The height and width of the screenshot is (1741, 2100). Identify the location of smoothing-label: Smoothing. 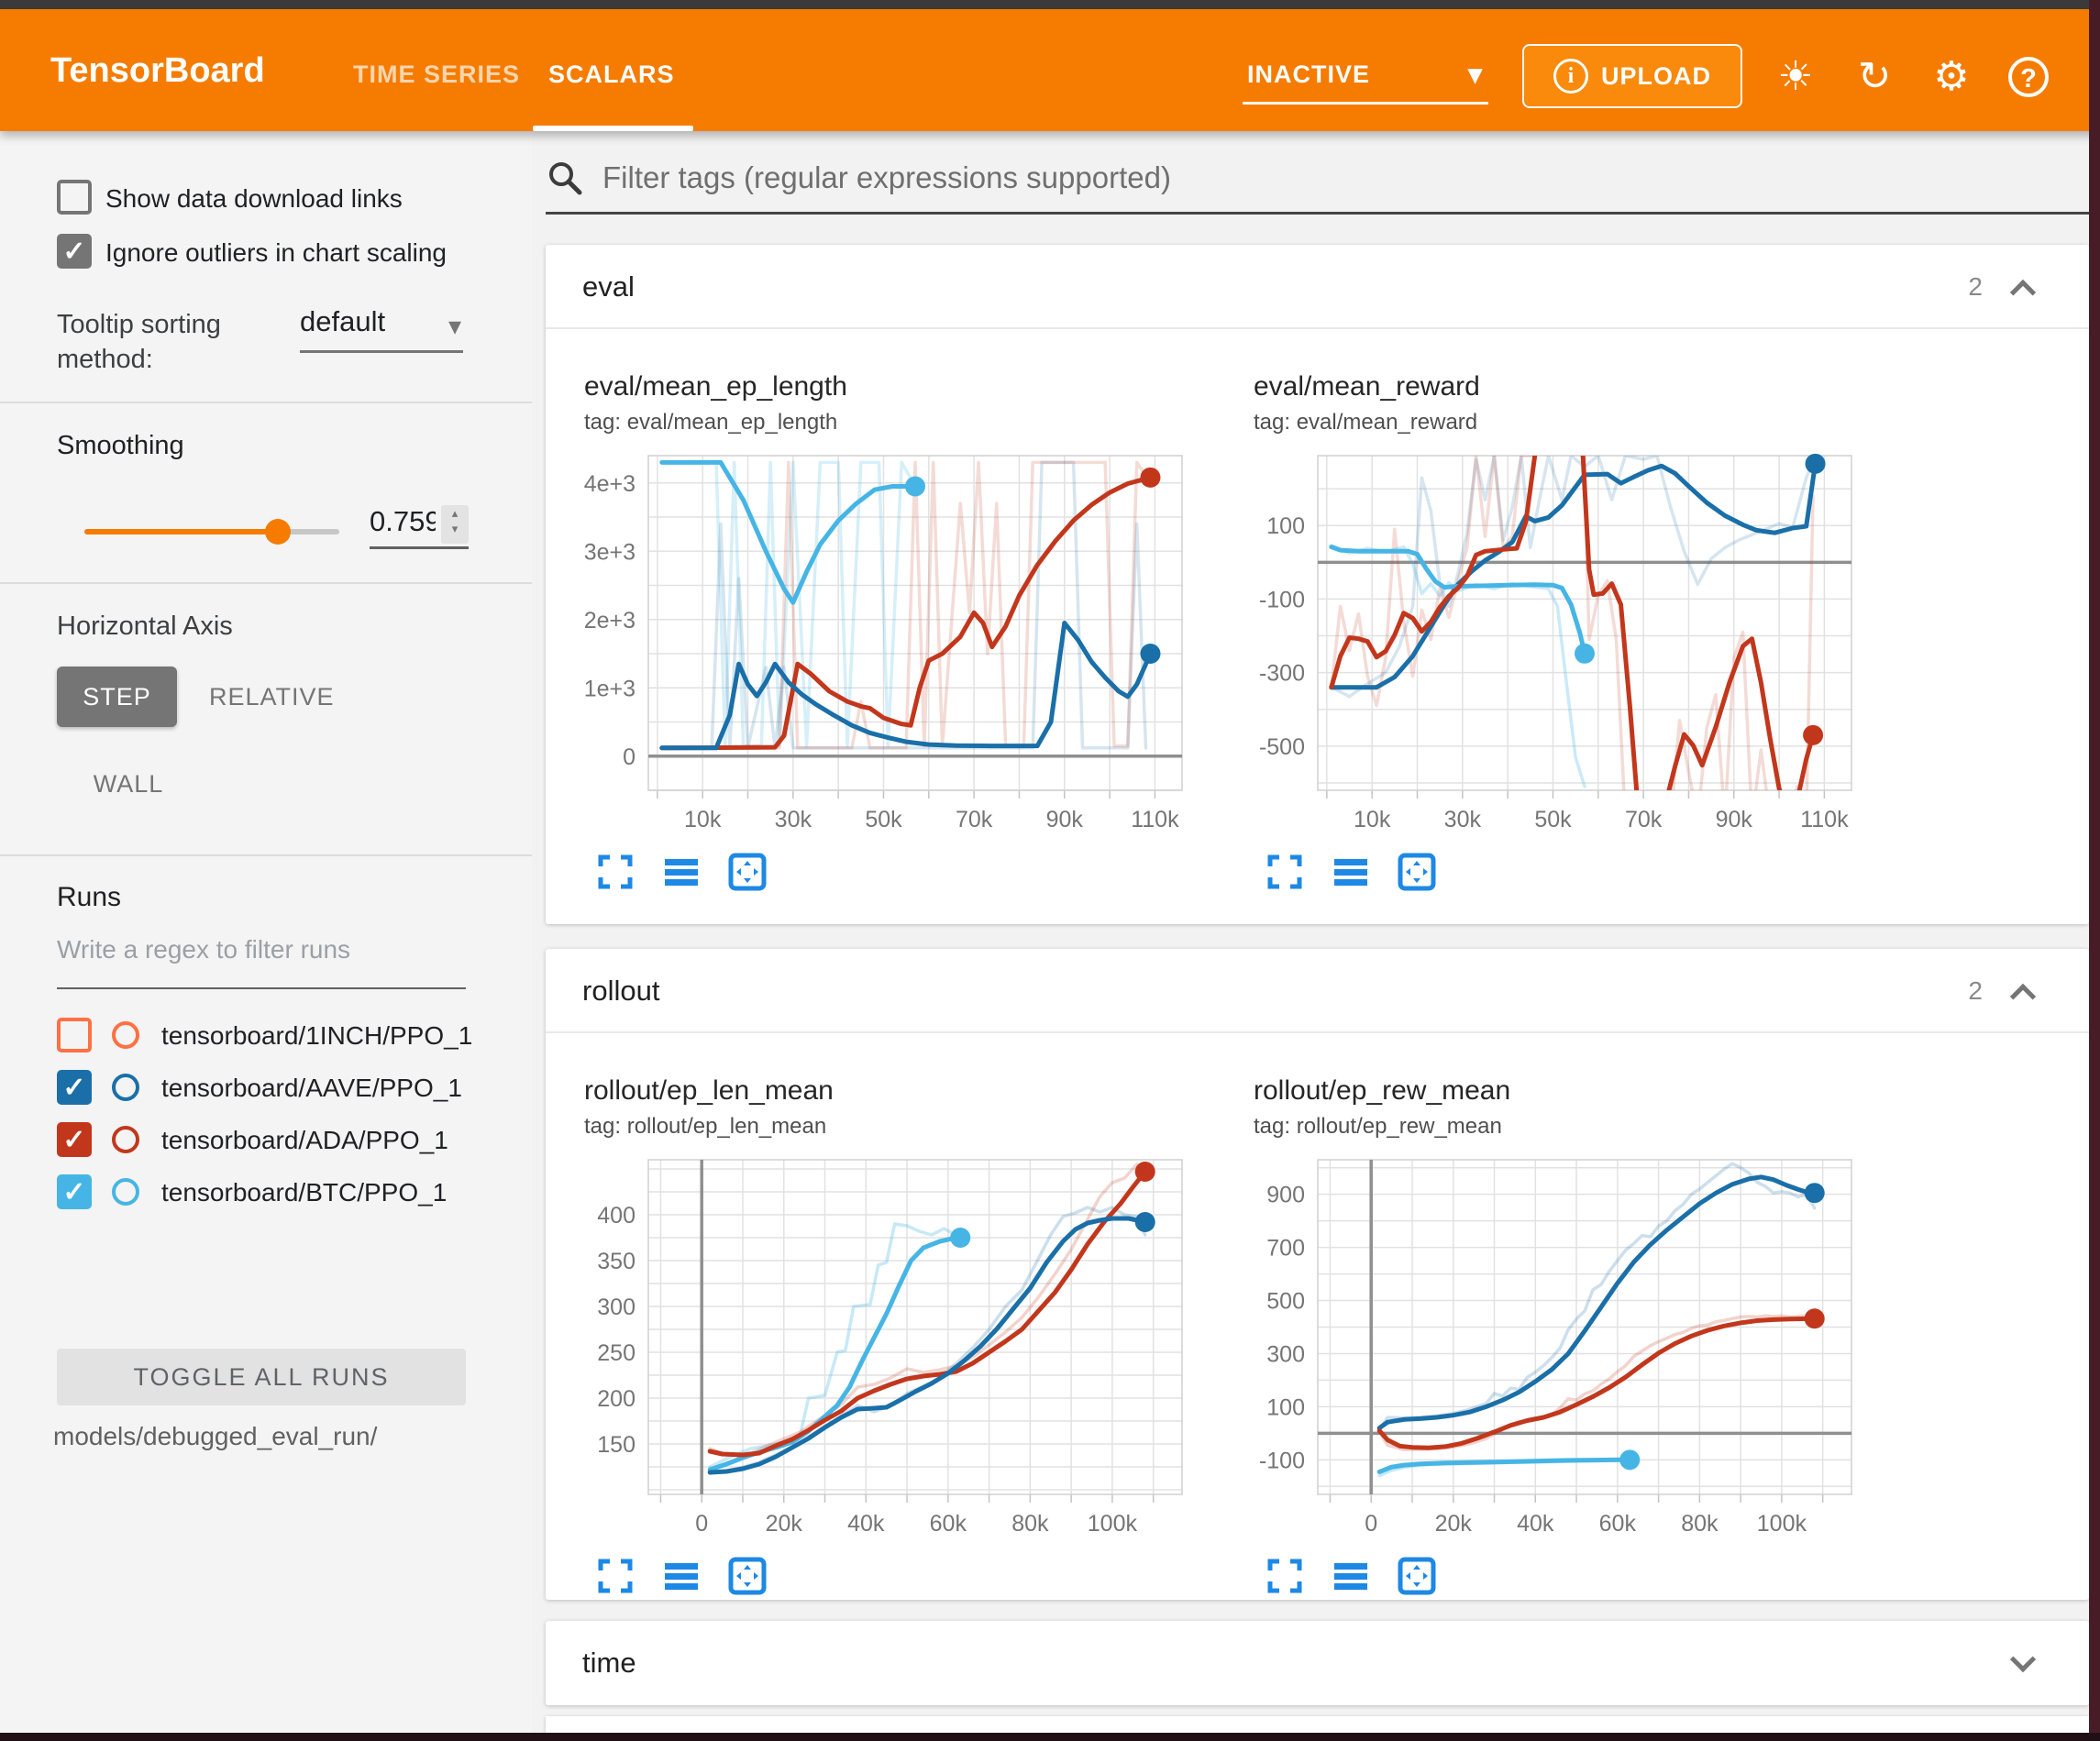
(120, 446).